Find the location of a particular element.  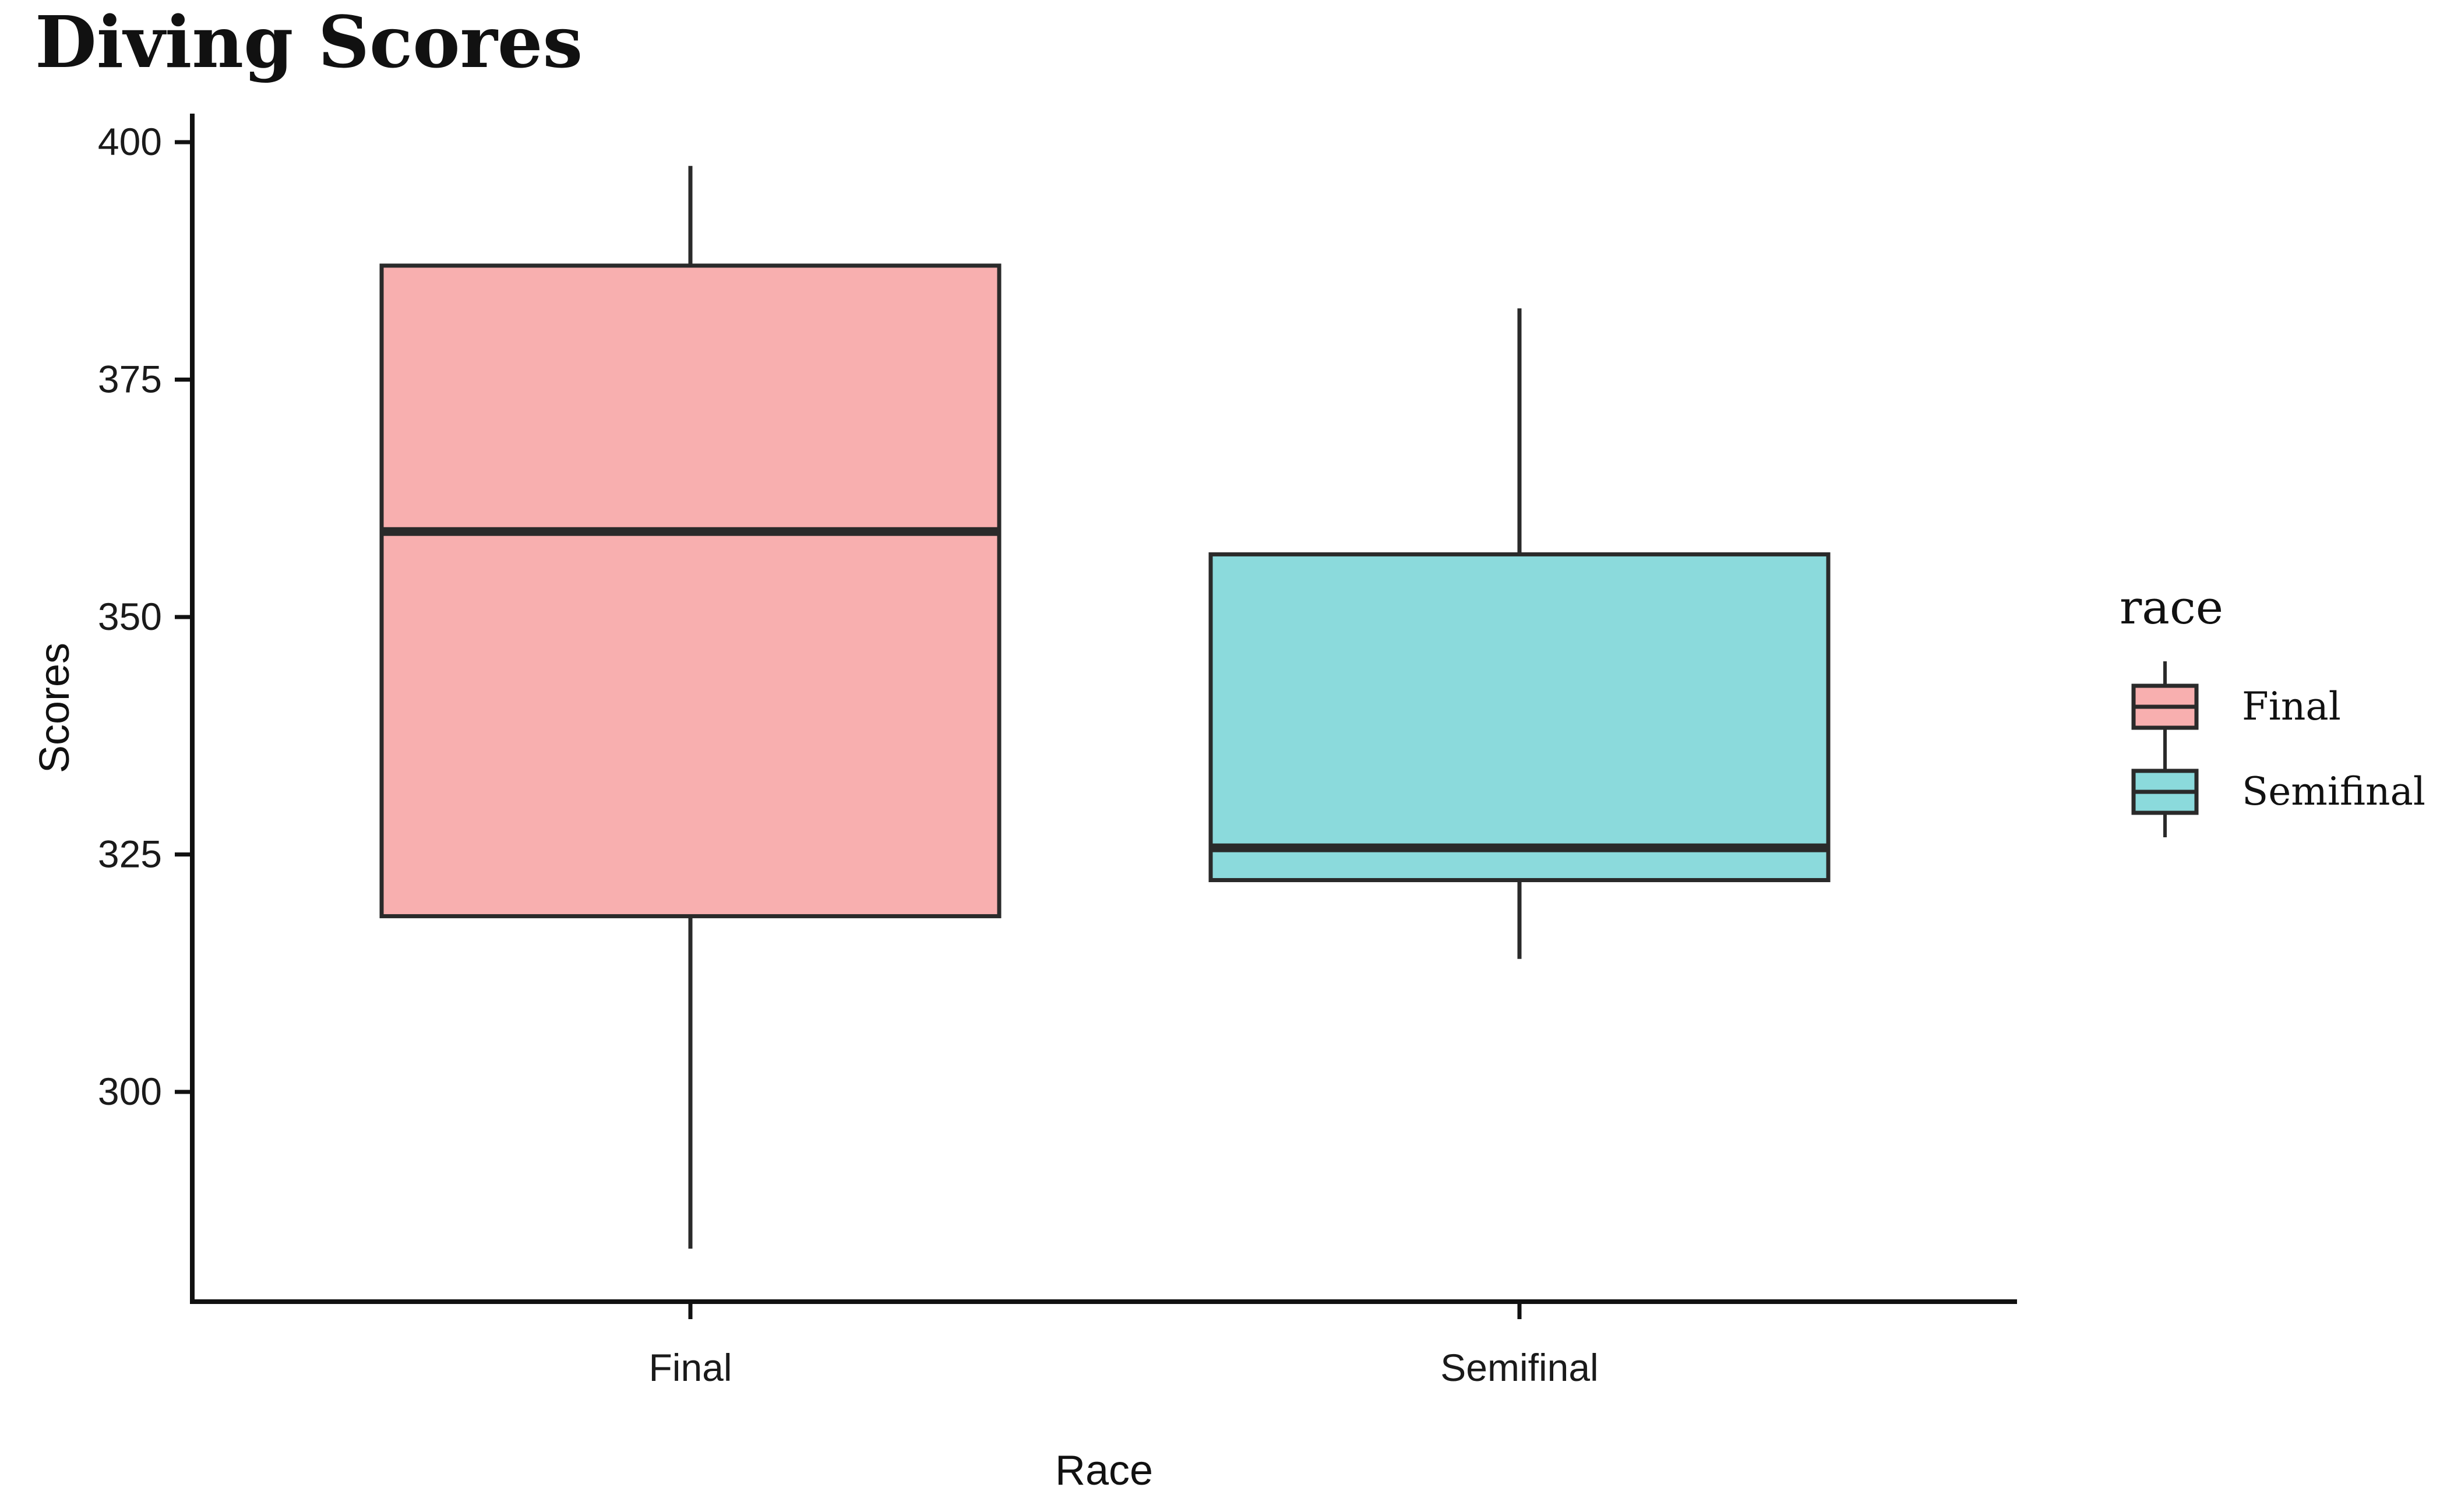

x-axis-ticks: Final Semifinal is located at coordinates (1123, 1345).